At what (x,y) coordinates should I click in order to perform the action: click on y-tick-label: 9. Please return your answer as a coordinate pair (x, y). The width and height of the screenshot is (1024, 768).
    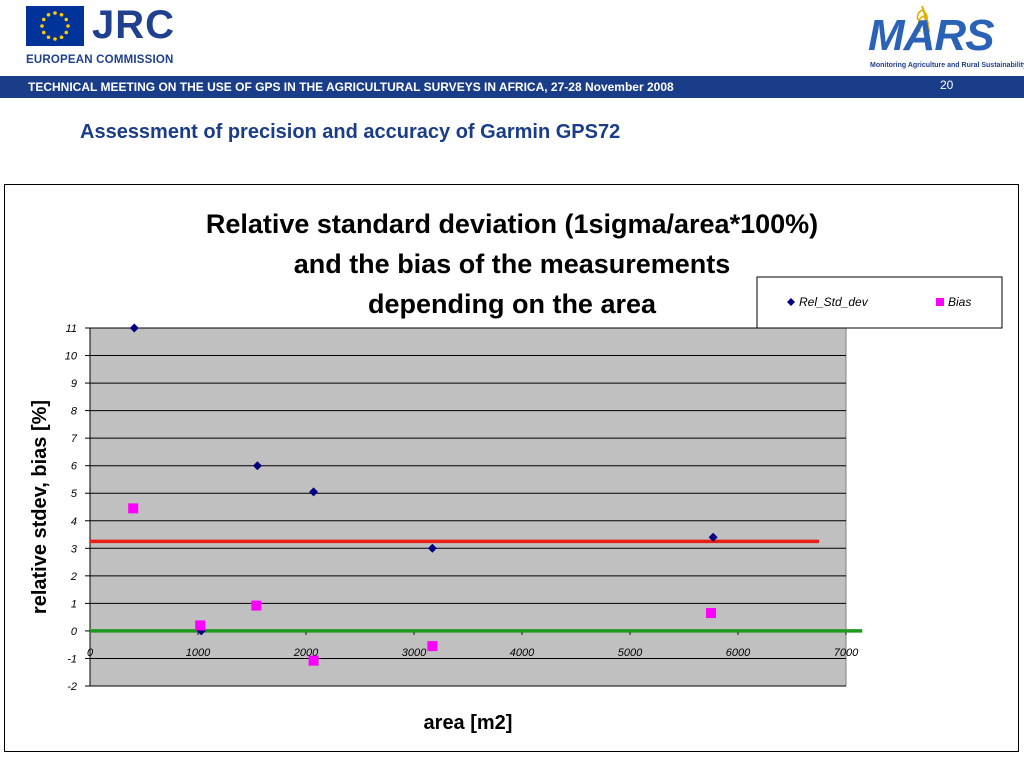
    Looking at the image, I should click on (74, 384).